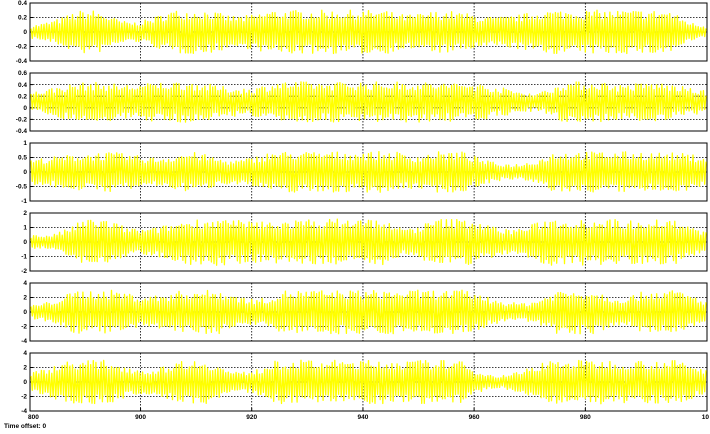 The height and width of the screenshot is (434, 710). I want to click on y-tick-label-5-0: 4, so click(25, 283).